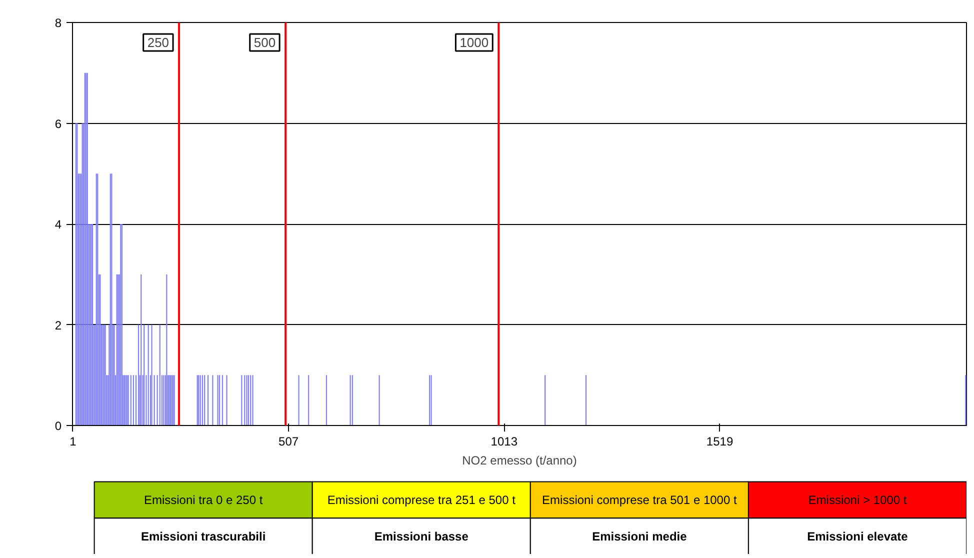  What do you see at coordinates (504, 441) in the screenshot?
I see `x-tick-label: 1013` at bounding box center [504, 441].